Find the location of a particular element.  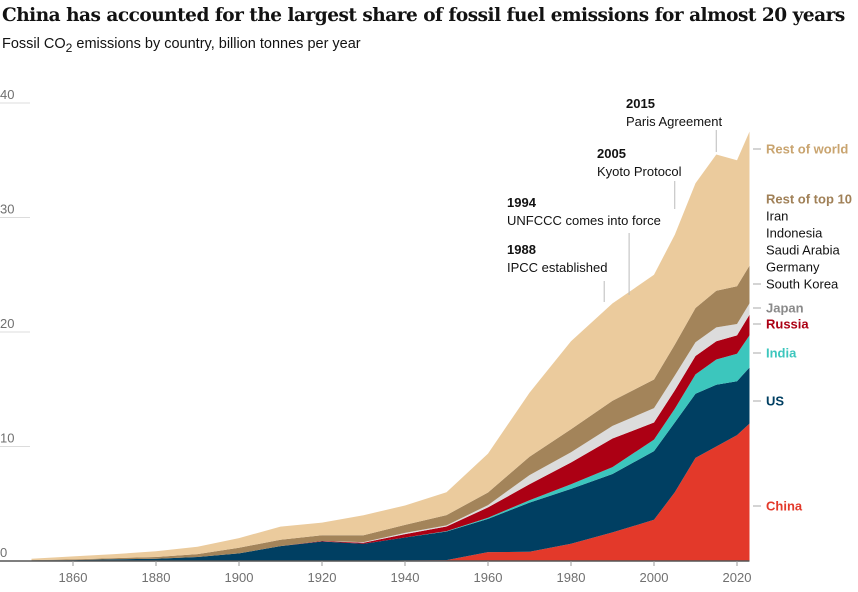

annotation-text: Kyoto Protocol is located at coordinates (639, 171).